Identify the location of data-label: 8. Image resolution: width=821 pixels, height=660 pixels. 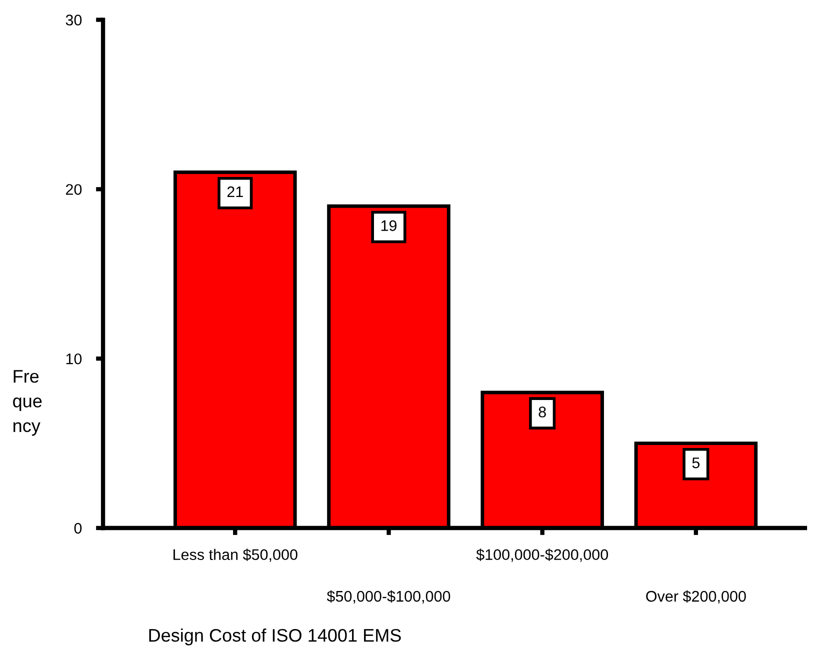
(542, 412).